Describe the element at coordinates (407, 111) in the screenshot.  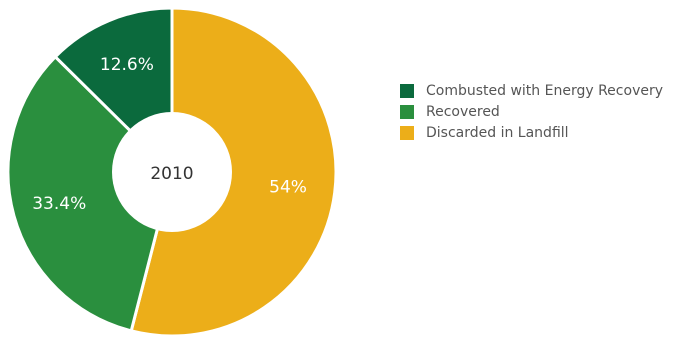
I see `legend-swatch-recovered` at that location.